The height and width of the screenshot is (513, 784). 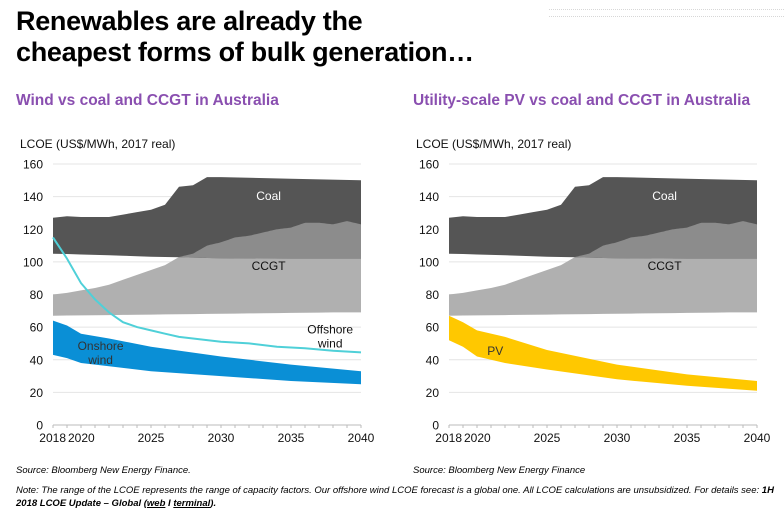 What do you see at coordinates (192, 503) in the screenshot?
I see `link-terminal: terminal` at bounding box center [192, 503].